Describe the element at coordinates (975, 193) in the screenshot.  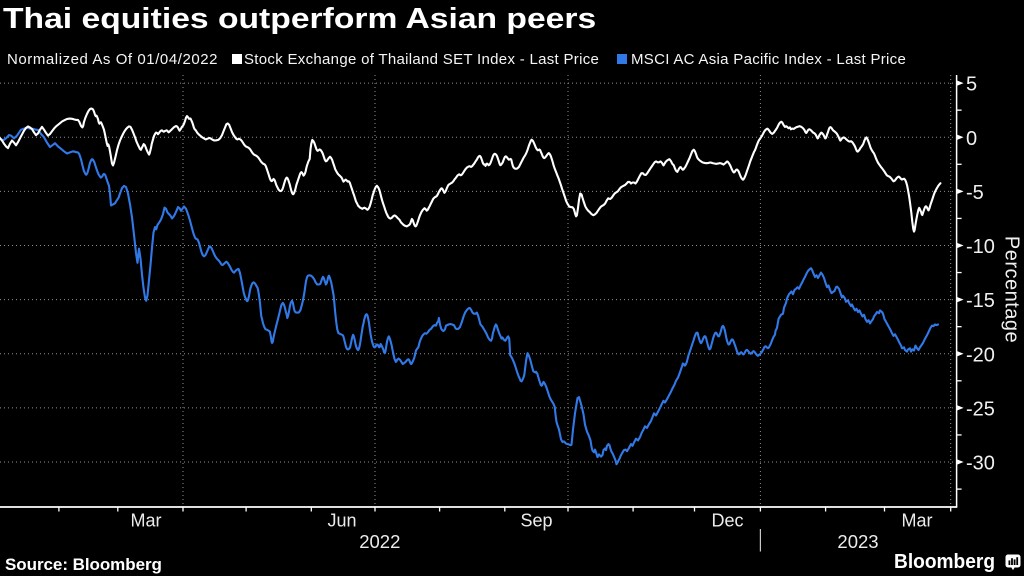
I see `svg-text: -5` at that location.